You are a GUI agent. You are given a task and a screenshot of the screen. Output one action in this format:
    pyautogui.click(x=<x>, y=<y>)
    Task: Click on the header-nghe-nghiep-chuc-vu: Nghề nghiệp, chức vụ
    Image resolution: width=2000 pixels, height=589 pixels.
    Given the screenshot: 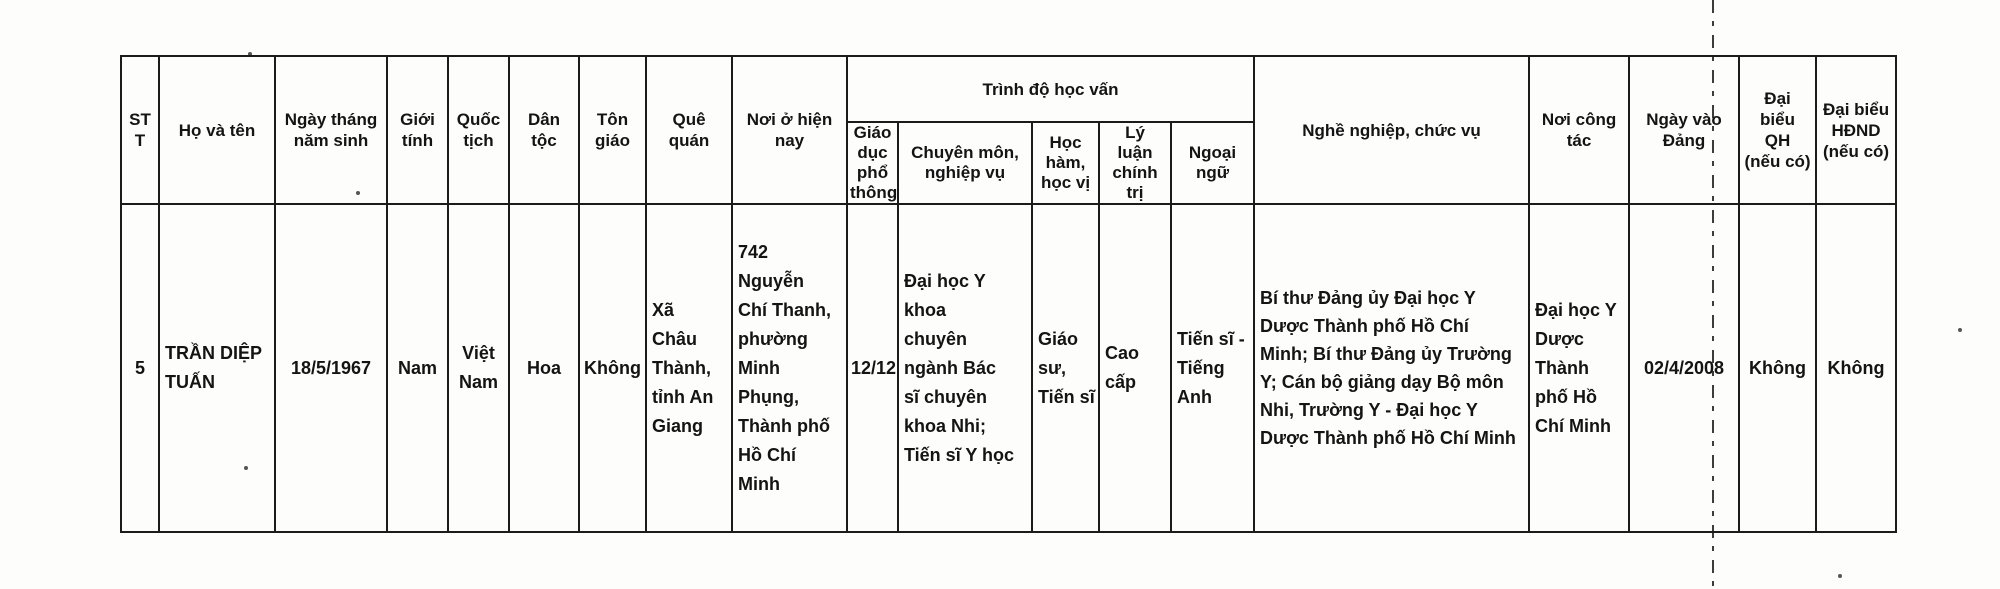 What is the action you would take?
    pyautogui.click(x=1392, y=130)
    